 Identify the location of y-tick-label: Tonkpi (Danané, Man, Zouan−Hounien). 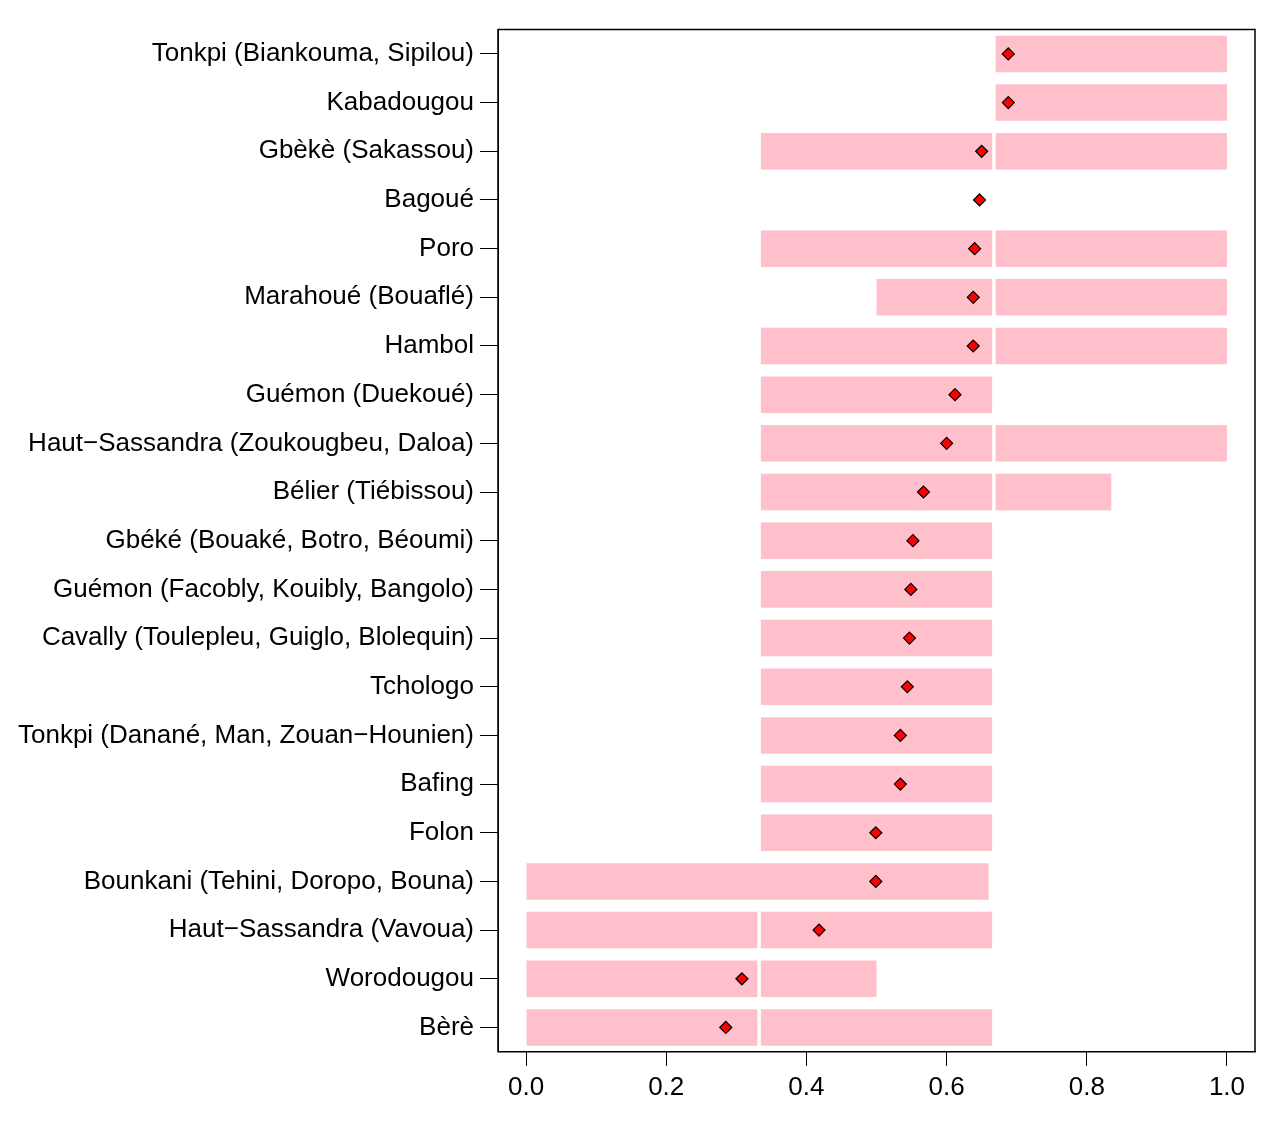
(245, 733).